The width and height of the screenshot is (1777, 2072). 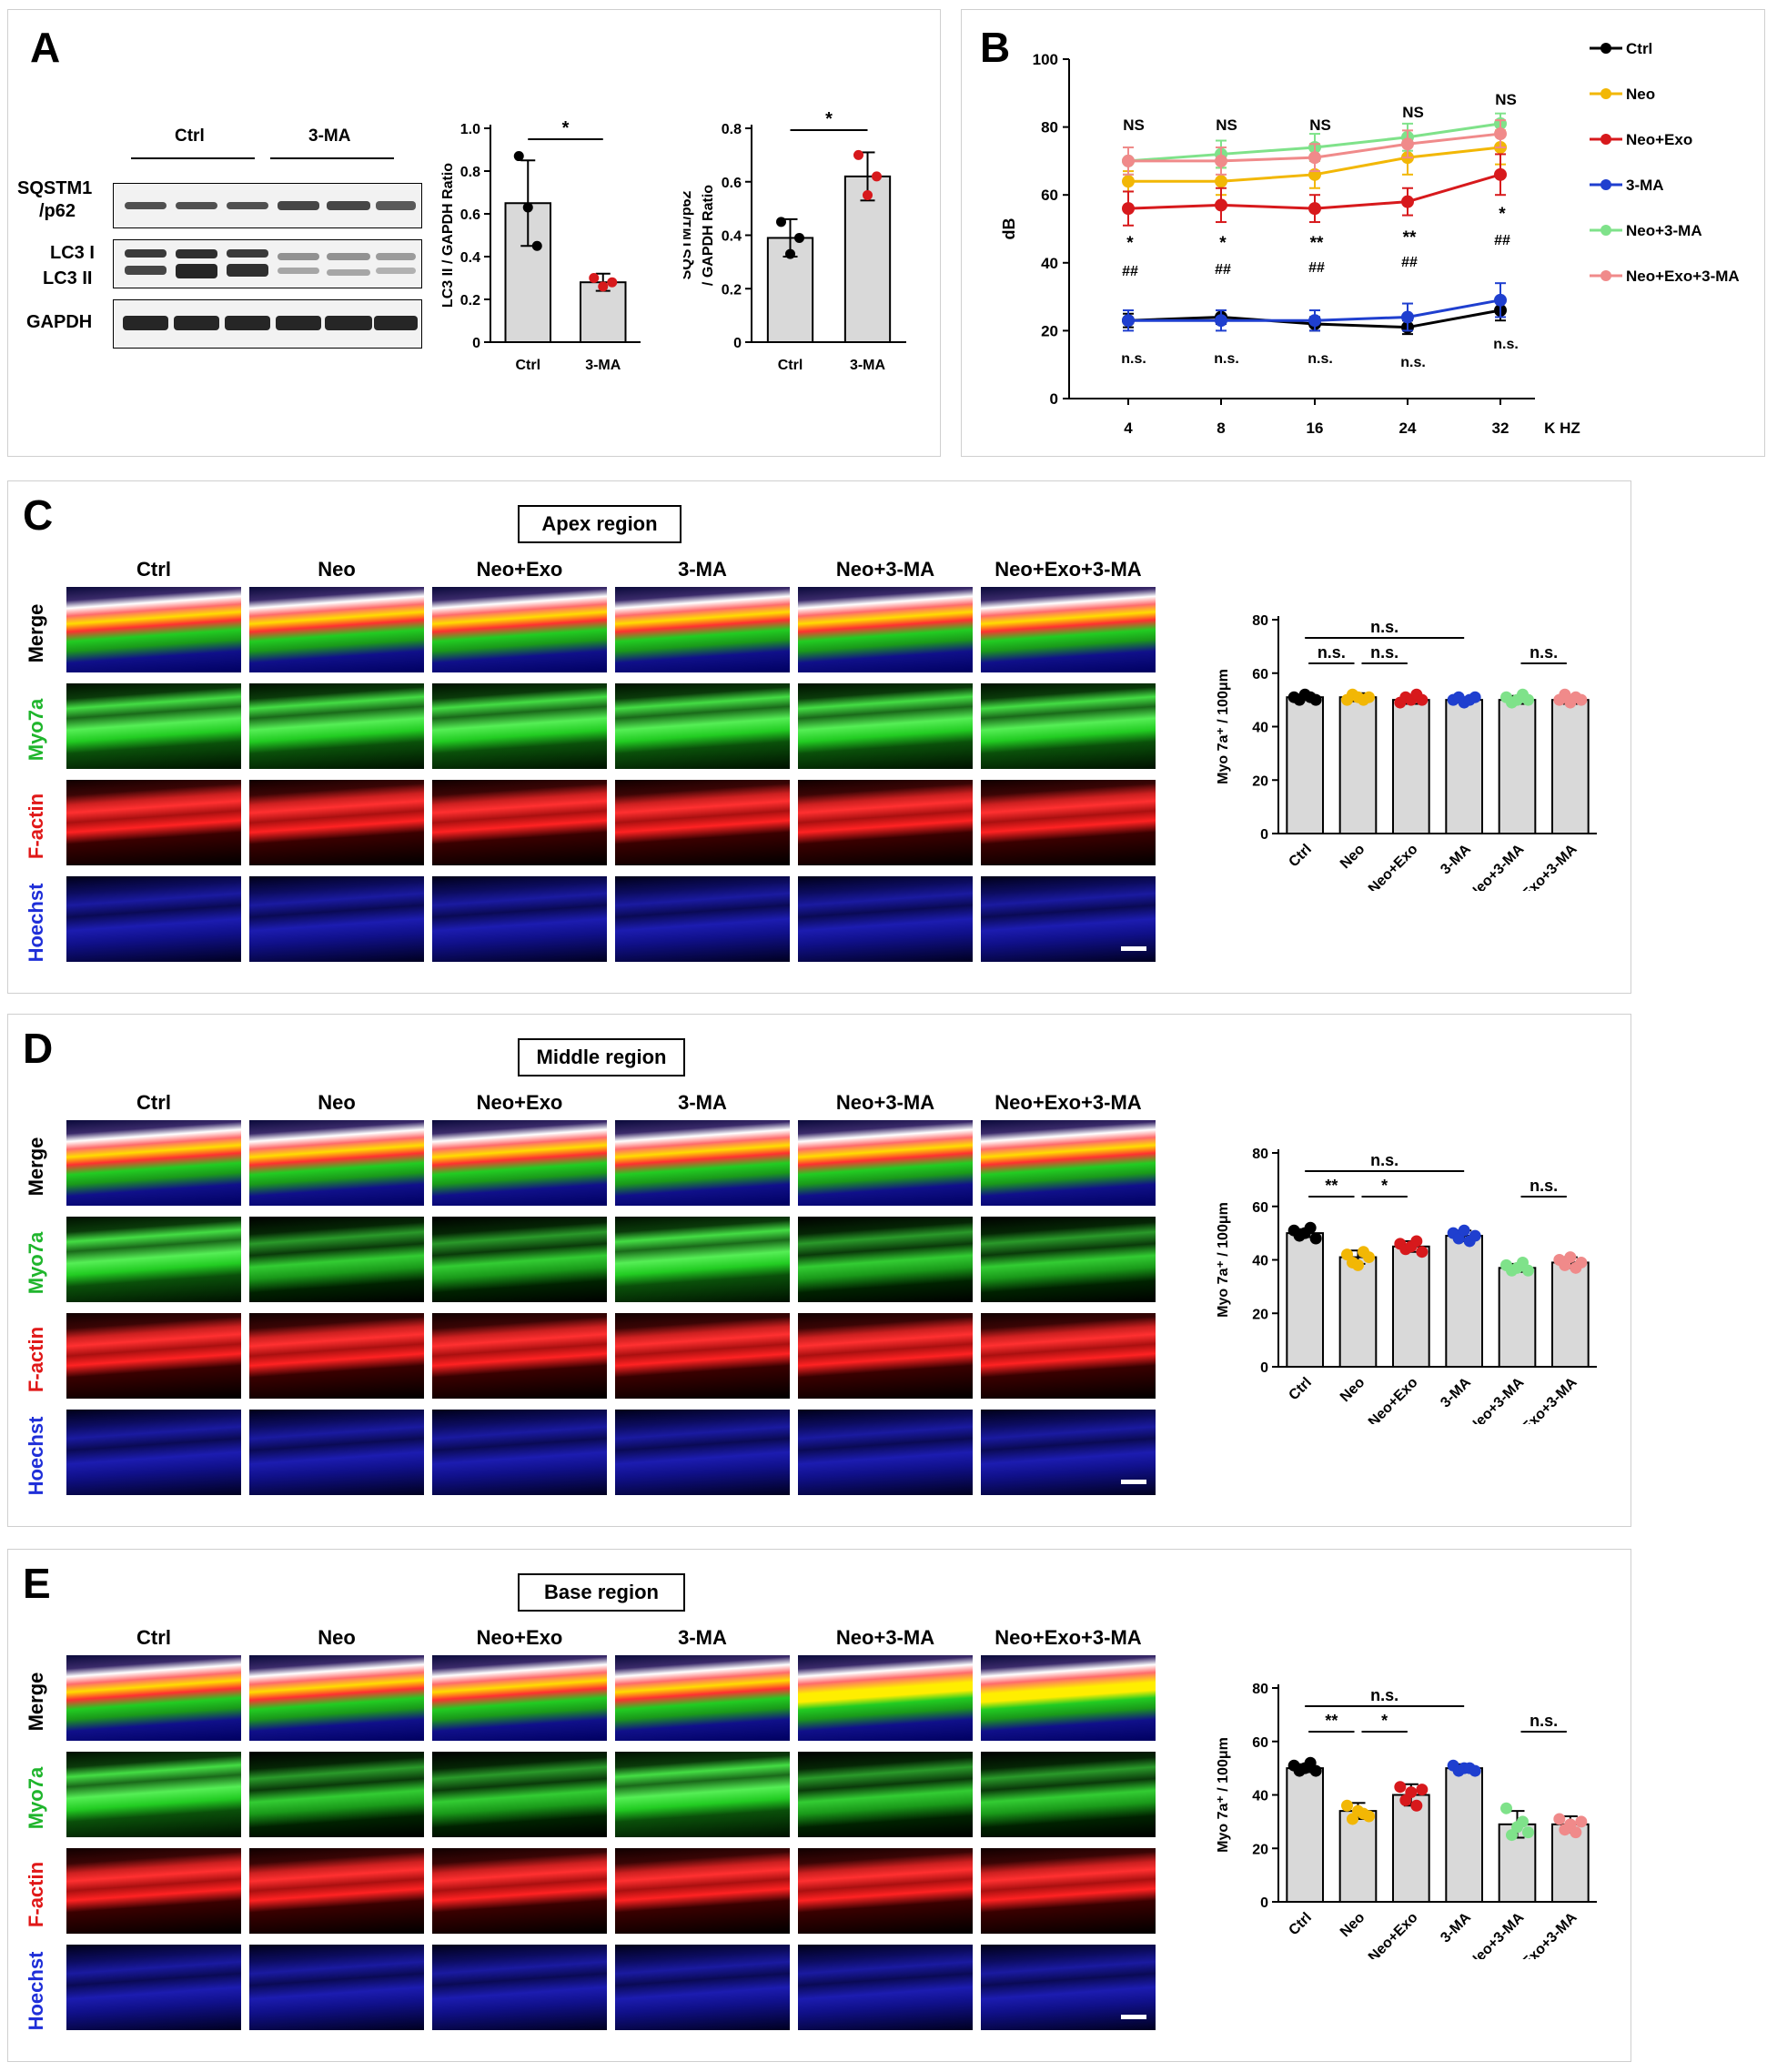 I want to click on significance-label: **, so click(x=1332, y=1186).